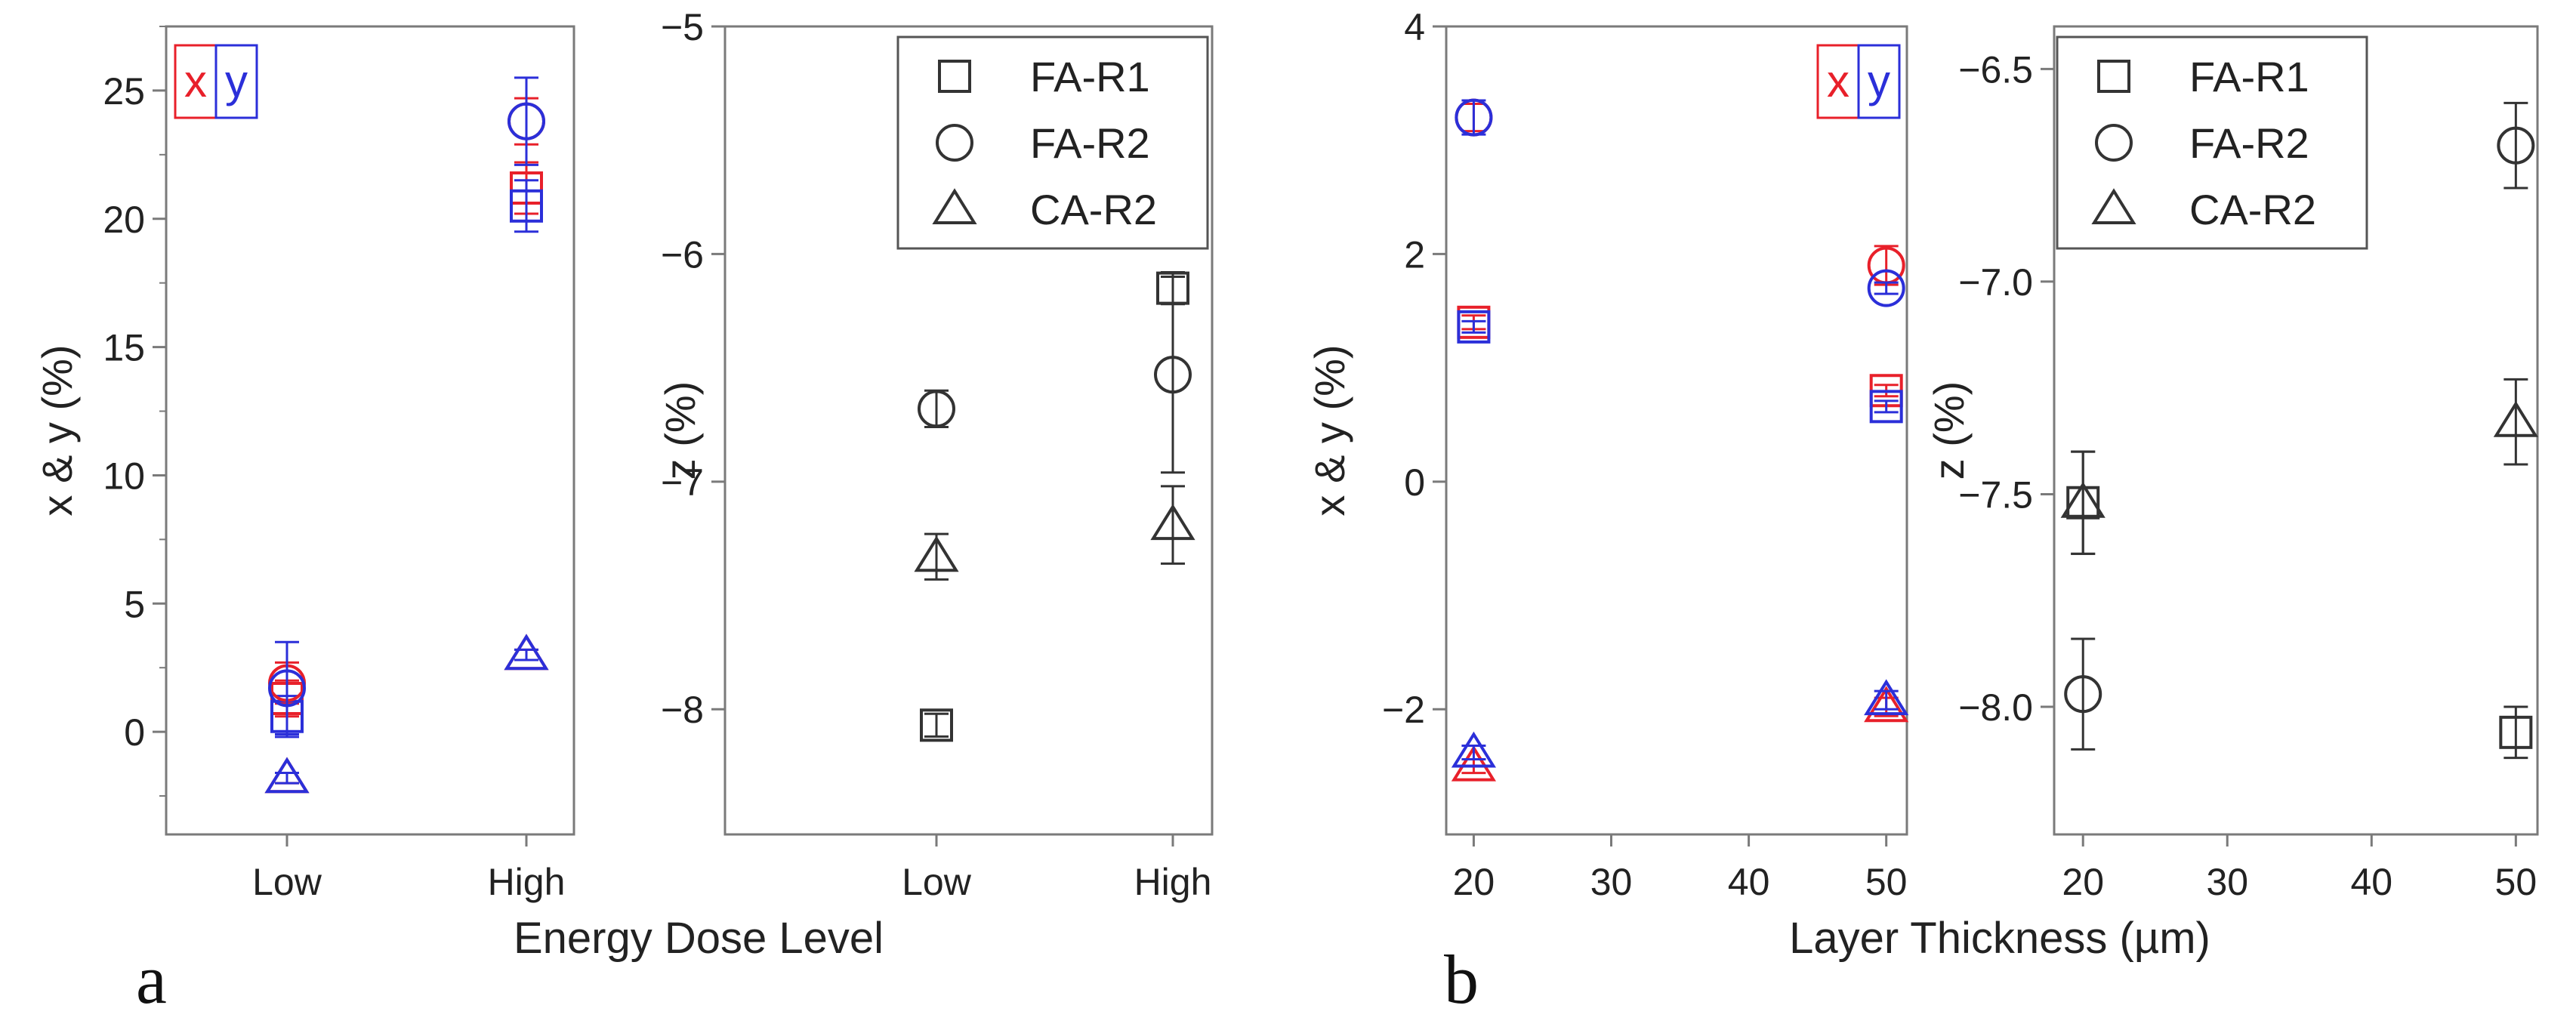 The height and width of the screenshot is (1030, 2576). Describe the element at coordinates (1414, 254) in the screenshot. I see `y-tick-label: 2` at that location.